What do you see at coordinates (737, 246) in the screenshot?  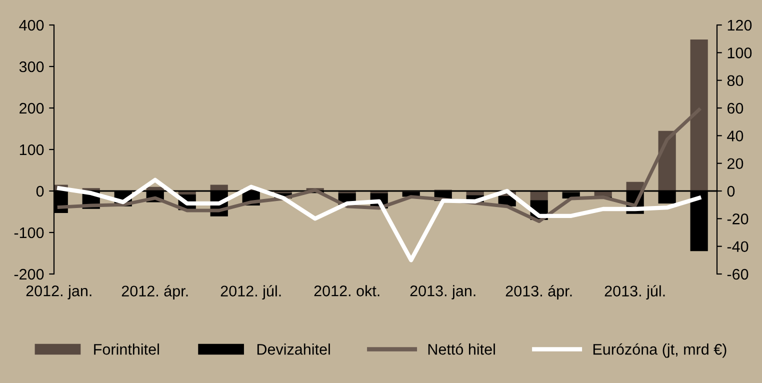 I see `y2-tick-label: -40` at bounding box center [737, 246].